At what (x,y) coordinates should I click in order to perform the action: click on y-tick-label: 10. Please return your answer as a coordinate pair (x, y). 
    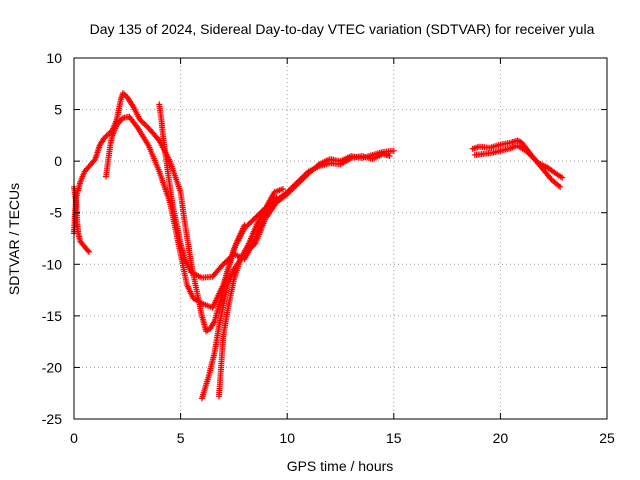
    Looking at the image, I should click on (54, 58).